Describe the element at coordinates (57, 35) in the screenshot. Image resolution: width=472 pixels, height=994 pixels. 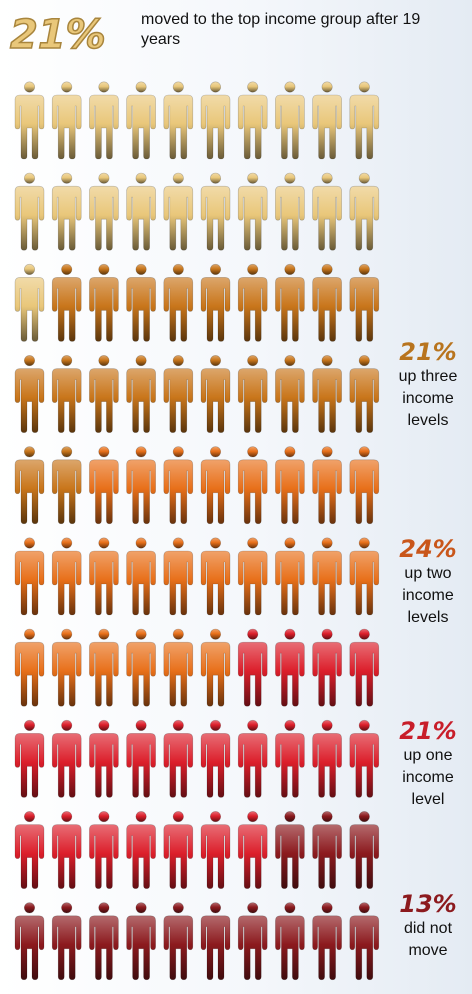
I see `top-group-percent: 21%` at that location.